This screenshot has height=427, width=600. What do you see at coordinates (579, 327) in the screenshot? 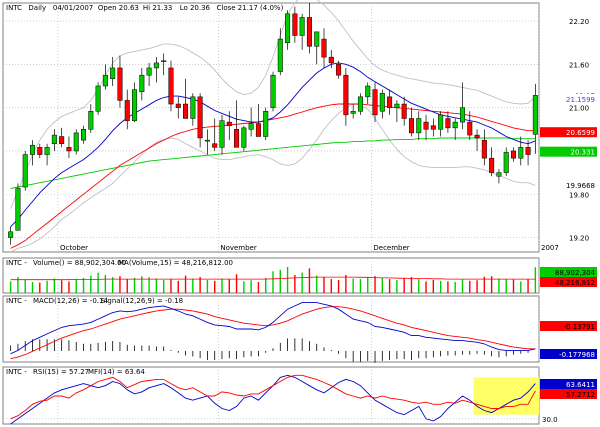
I see `macd-value-tag-text: -0.13791` at bounding box center [579, 327].